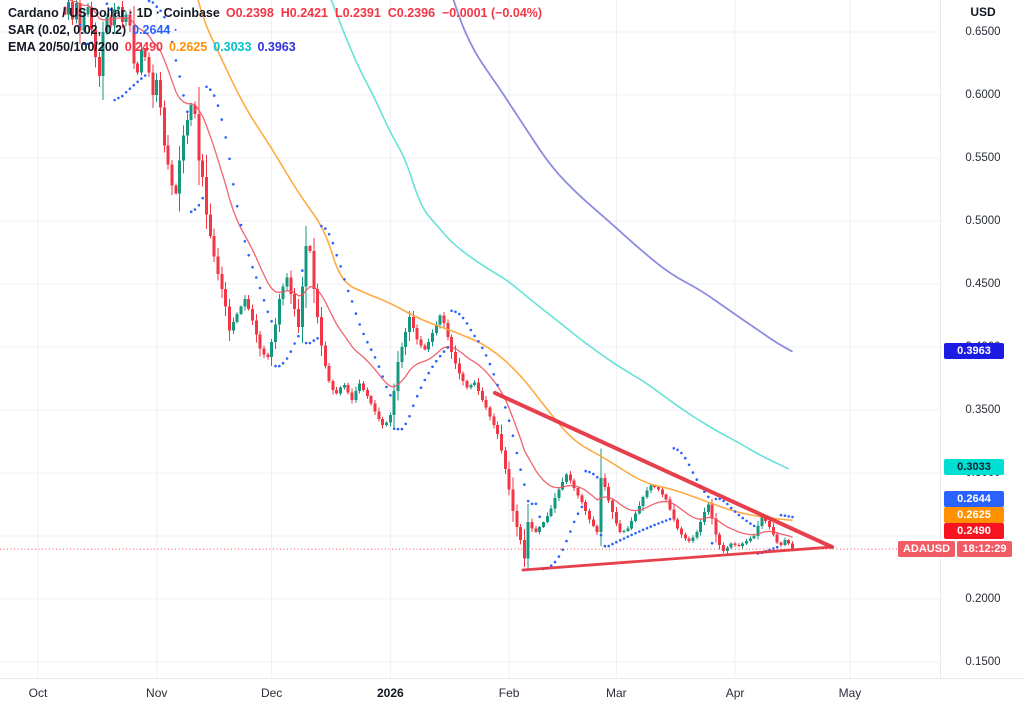 Image resolution: width=1024 pixels, height=710 pixels. Describe the element at coordinates (983, 662) in the screenshot. I see `price-tick-label: 0.1500` at that location.